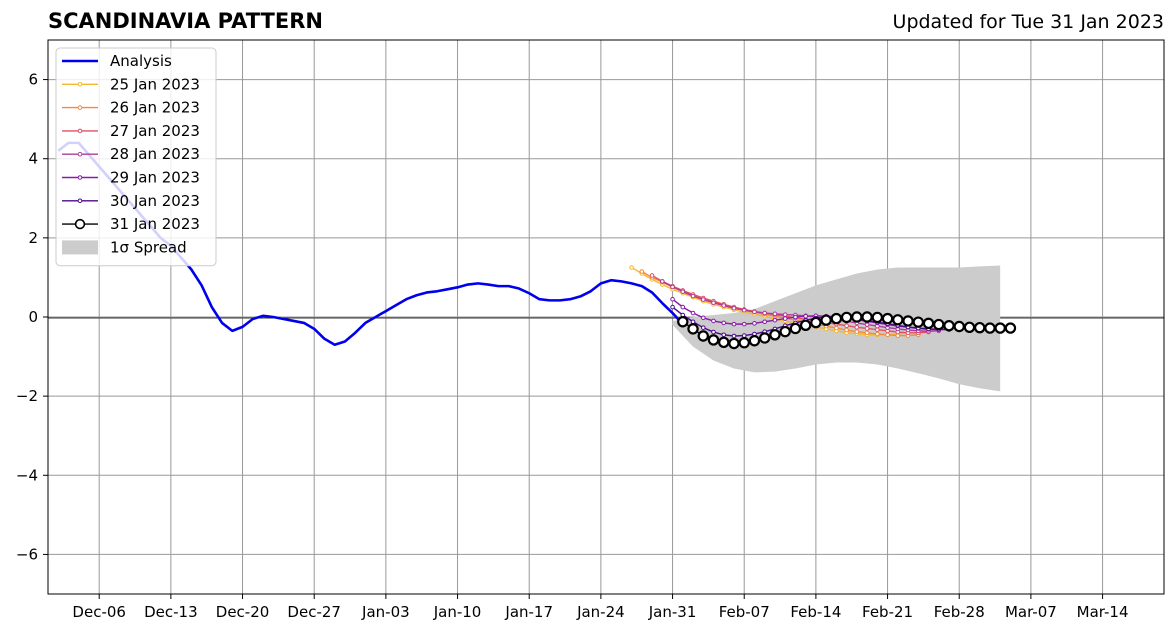  What do you see at coordinates (141, 61) in the screenshot?
I see `legend-label: Analysis` at bounding box center [141, 61].